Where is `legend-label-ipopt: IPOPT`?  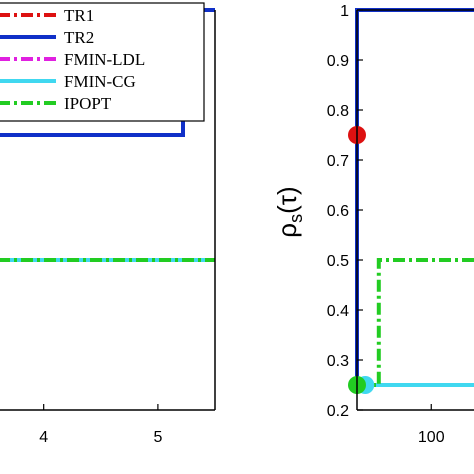
legend-label-ipopt: IPOPT is located at coordinates (88, 103).